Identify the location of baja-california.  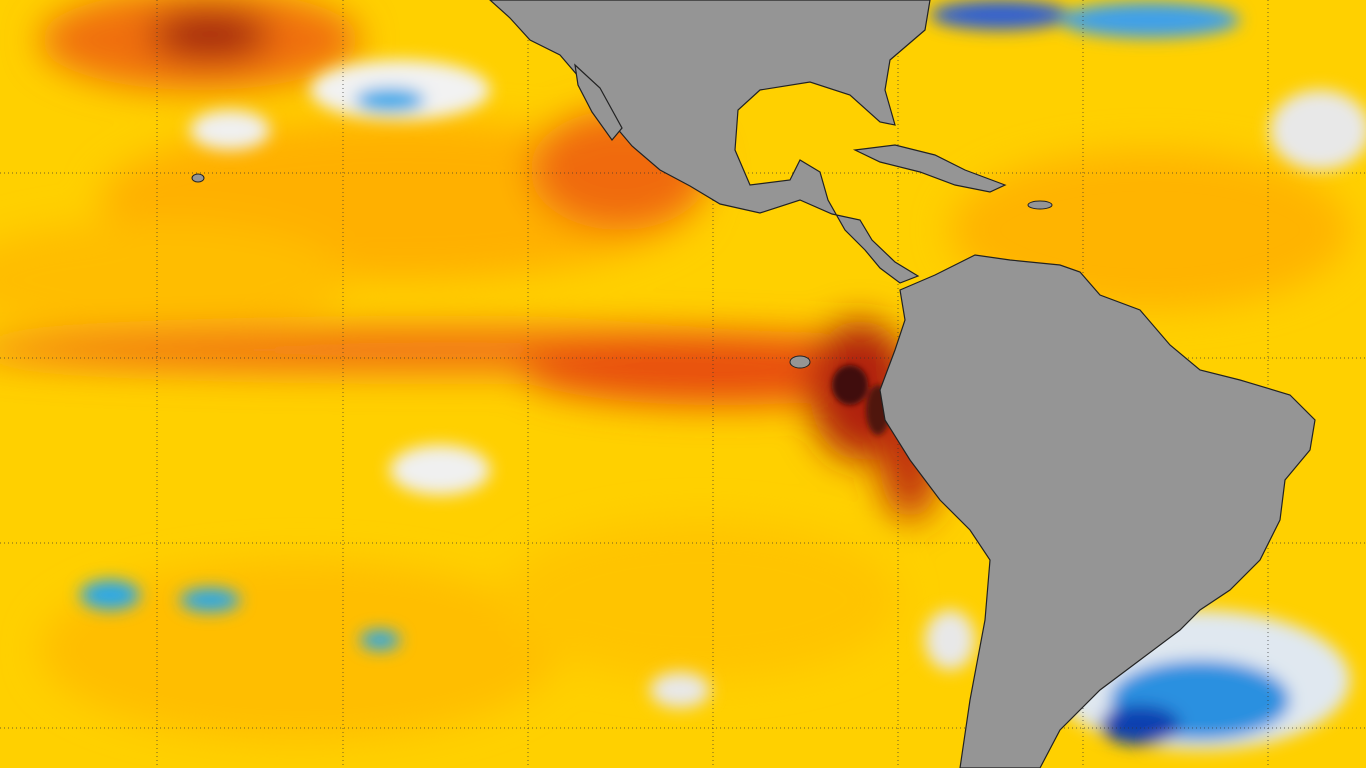
(598, 102).